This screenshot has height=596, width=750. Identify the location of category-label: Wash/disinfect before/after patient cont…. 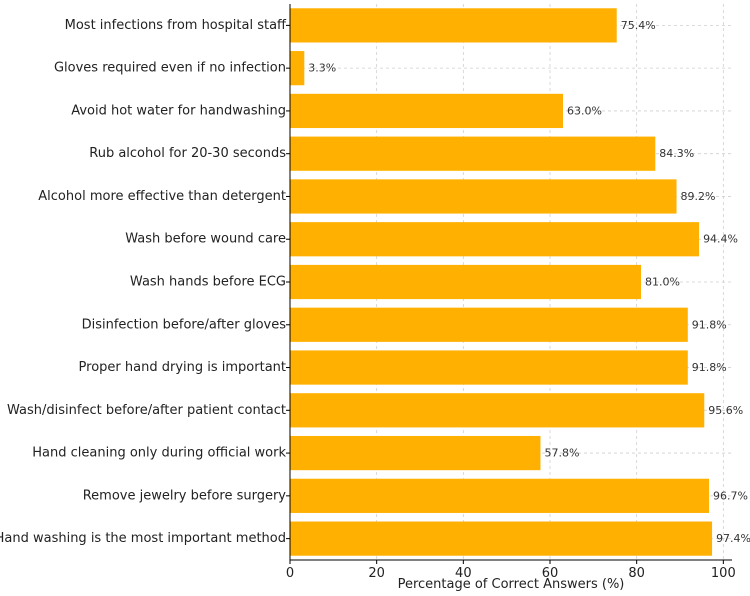
(146, 410).